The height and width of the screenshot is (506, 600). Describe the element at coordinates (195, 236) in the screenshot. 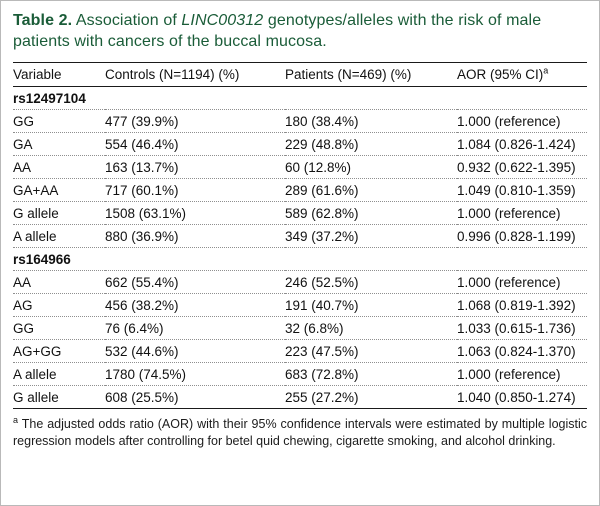

I see `cell-controls: 880 (36.9%)` at that location.